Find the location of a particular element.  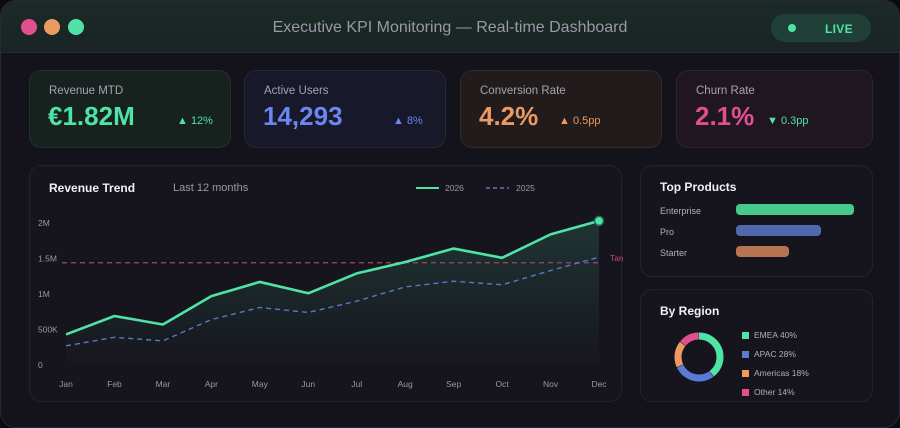

y-tick-label: 0 is located at coordinates (40, 365).